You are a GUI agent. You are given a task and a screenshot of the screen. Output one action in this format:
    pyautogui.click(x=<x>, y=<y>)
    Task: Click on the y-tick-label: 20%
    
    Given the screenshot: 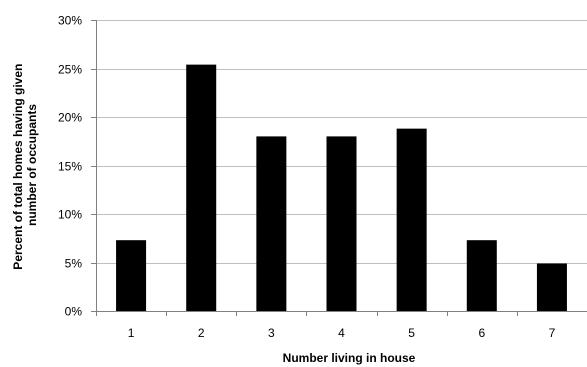 What is the action you would take?
    pyautogui.click(x=70, y=118)
    